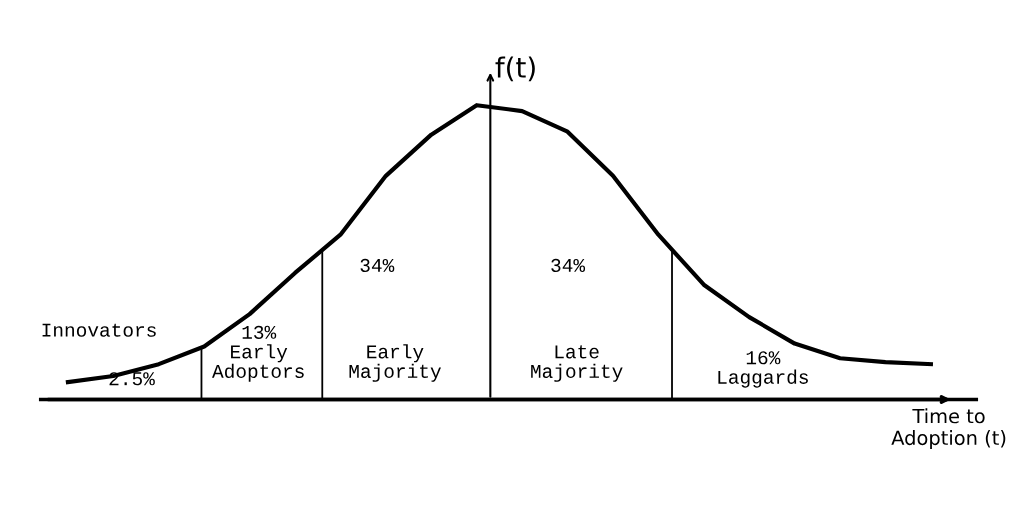  Describe the element at coordinates (515, 69) in the screenshot. I see `y-axis-title: f(t)` at that location.